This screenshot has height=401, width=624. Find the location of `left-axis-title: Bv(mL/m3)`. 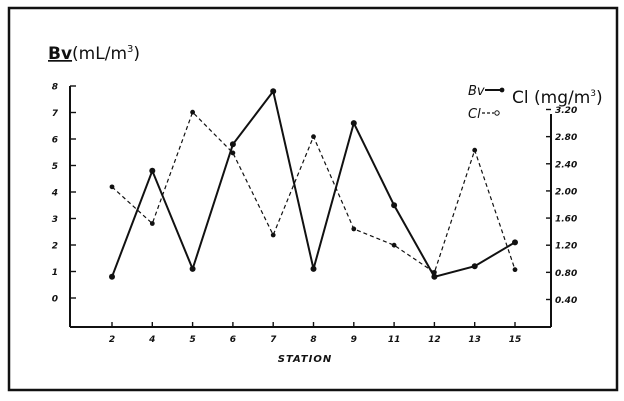

left-axis-title: Bv(mL/m3) is located at coordinates (94, 54).